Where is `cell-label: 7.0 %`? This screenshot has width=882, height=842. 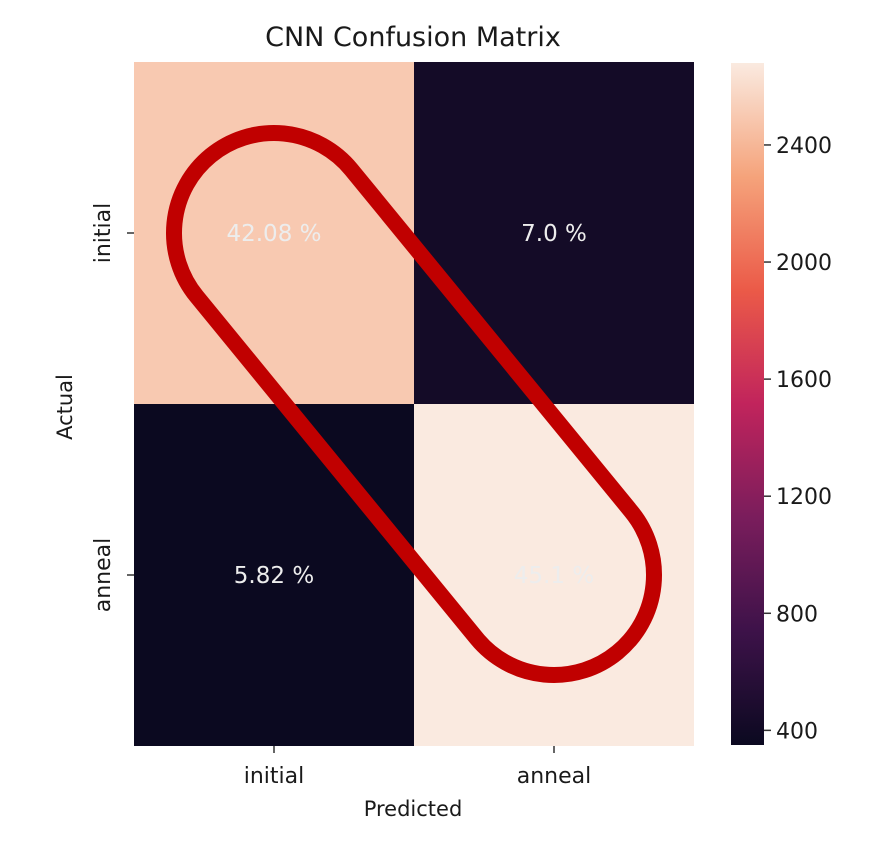 cell-label: 7.0 % is located at coordinates (554, 234).